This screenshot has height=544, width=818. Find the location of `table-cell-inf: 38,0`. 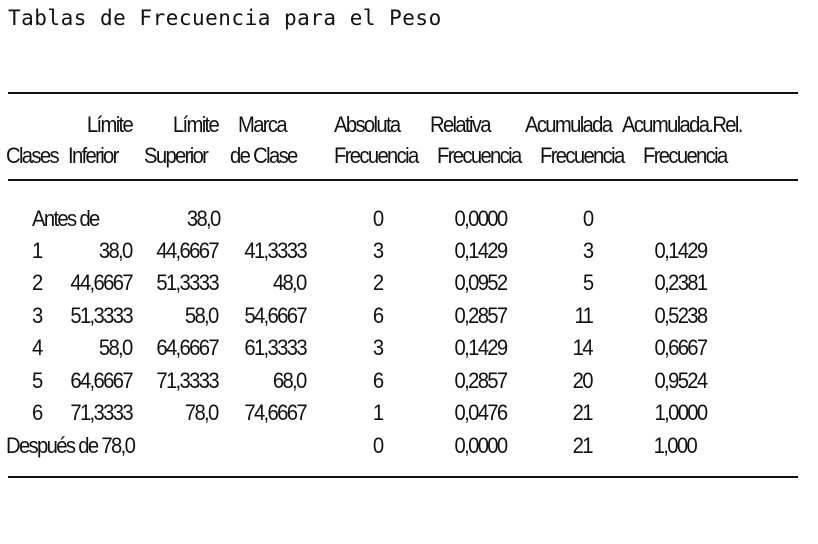

table-cell-inf: 38,0 is located at coordinates (116, 250).